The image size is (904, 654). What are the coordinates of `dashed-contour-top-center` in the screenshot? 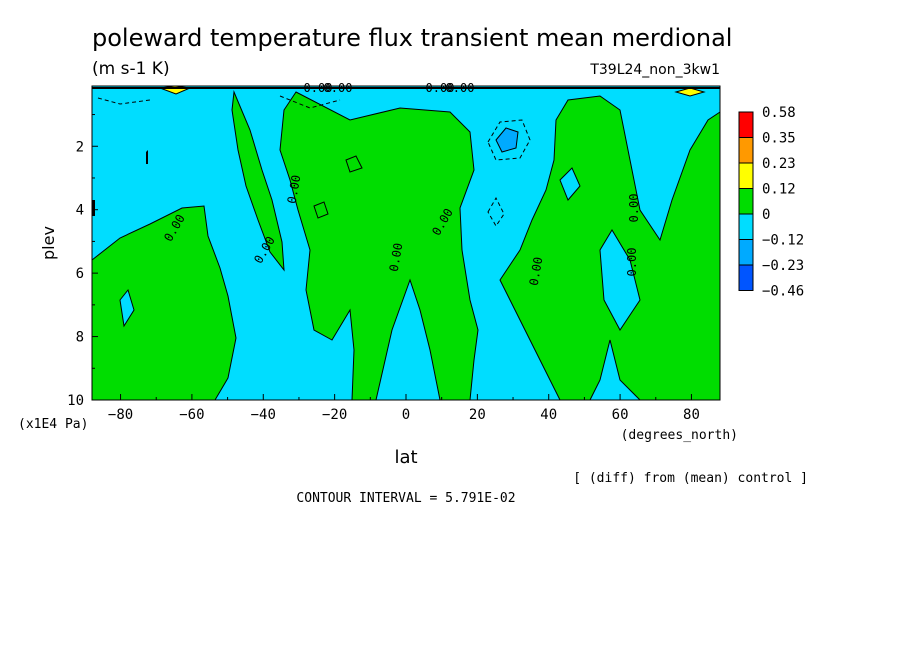 It's located at (310, 102).